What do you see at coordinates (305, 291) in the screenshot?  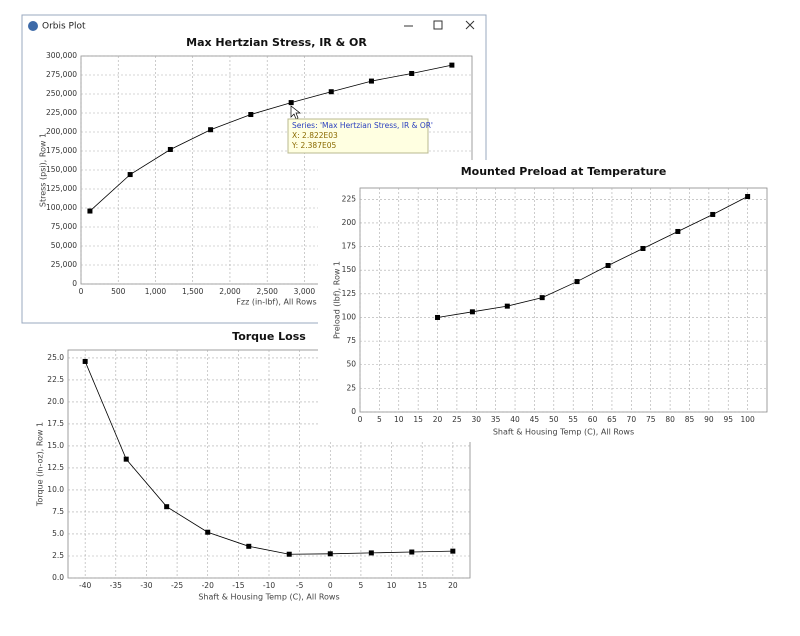 I see `x-tick-label: 3,000` at bounding box center [305, 291].